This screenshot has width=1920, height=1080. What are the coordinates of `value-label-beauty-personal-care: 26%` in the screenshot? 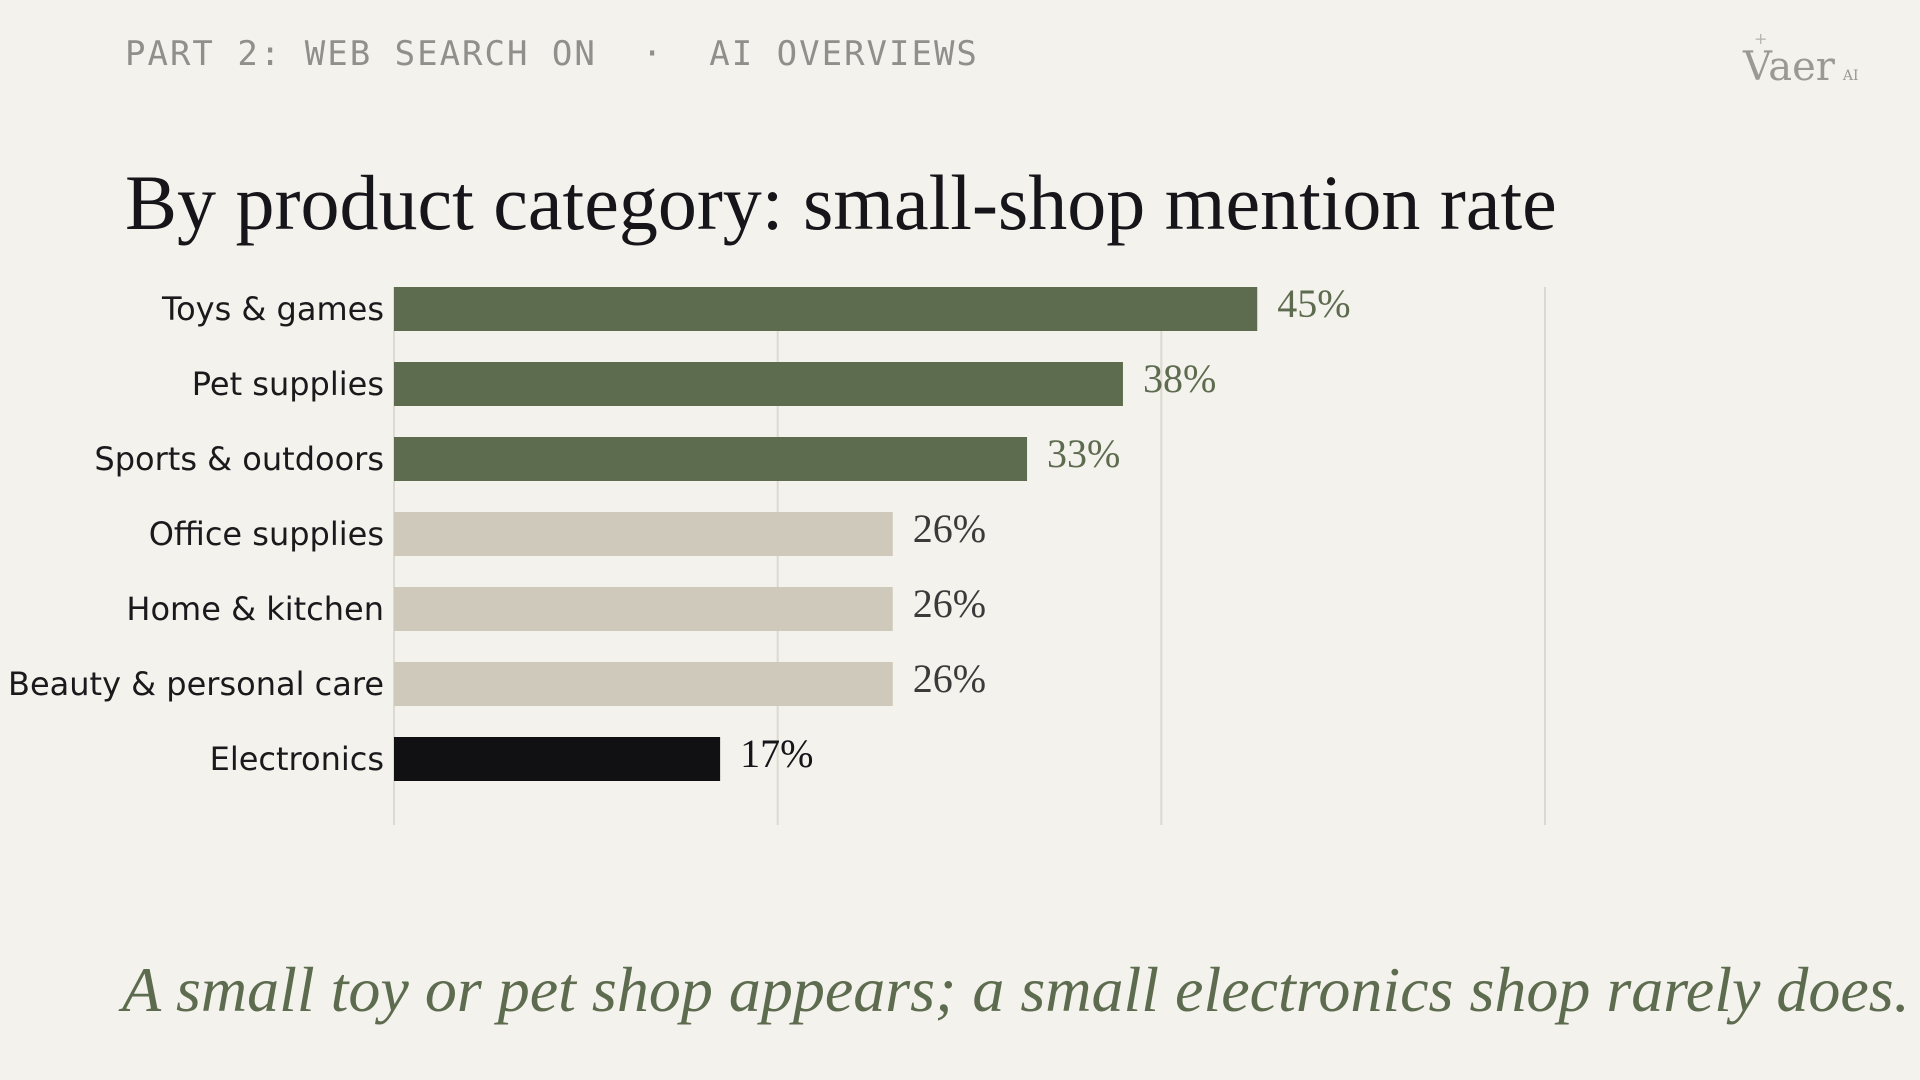 It's located at (949, 678).